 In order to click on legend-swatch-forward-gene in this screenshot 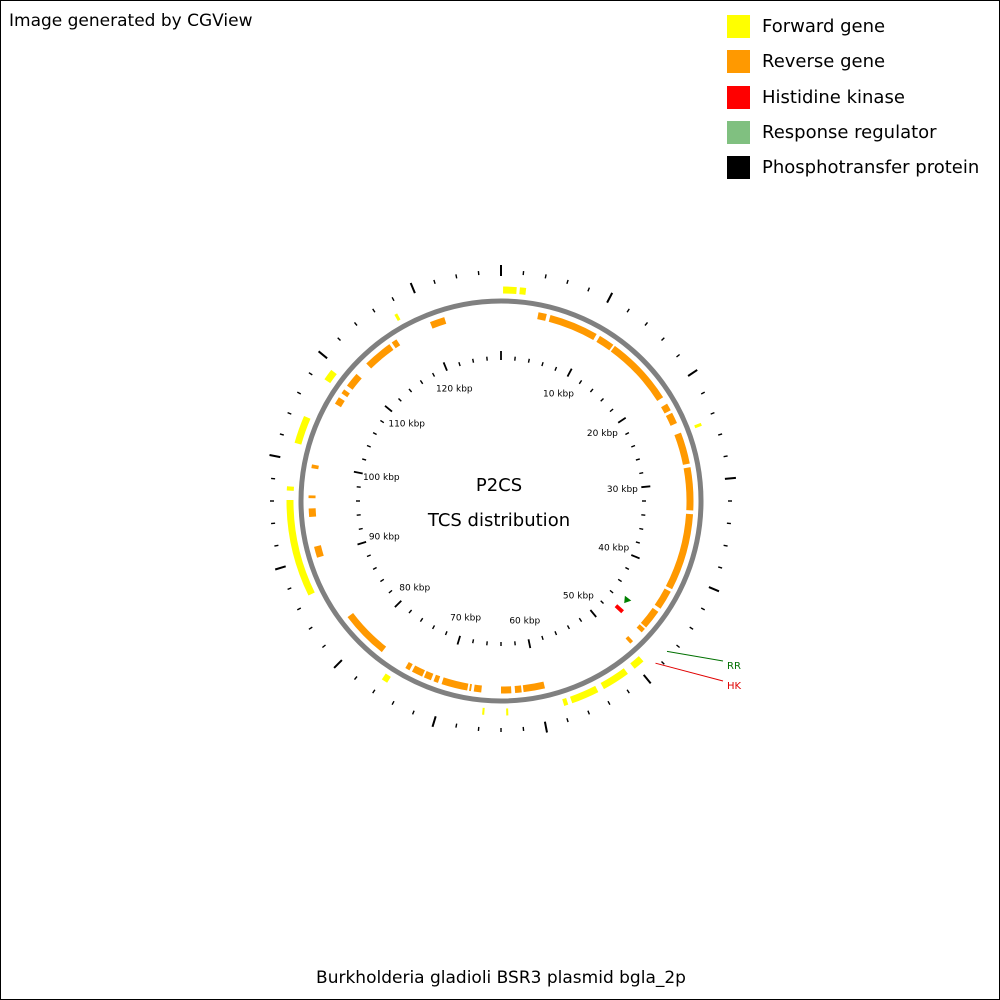, I will do `click(738, 27)`.